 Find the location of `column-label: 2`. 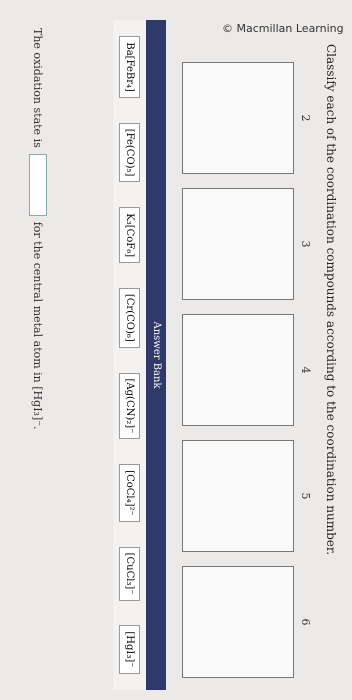

column-label: 2 is located at coordinates (305, 118).